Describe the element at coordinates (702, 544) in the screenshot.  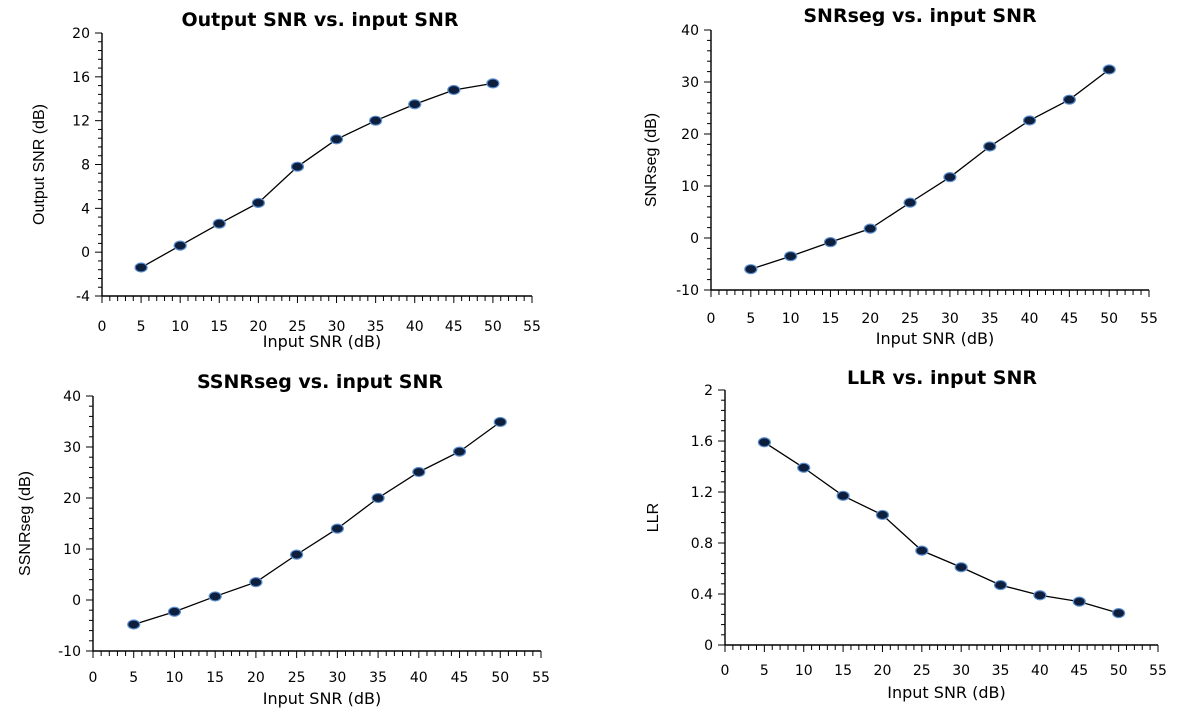
I see `y-tick-label: 0.8` at that location.